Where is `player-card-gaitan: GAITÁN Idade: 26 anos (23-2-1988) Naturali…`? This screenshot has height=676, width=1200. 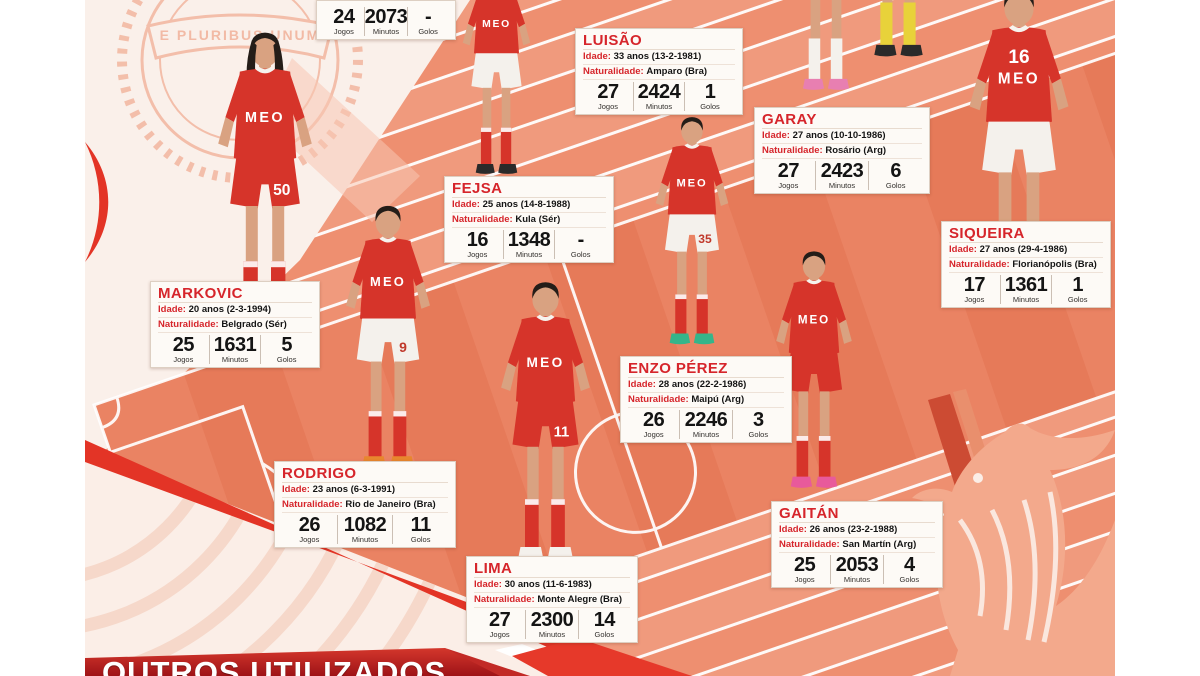
player-card-gaitan: GAITÁN Idade: 26 anos (23-2-1988) Naturali… is located at coordinates (857, 544).